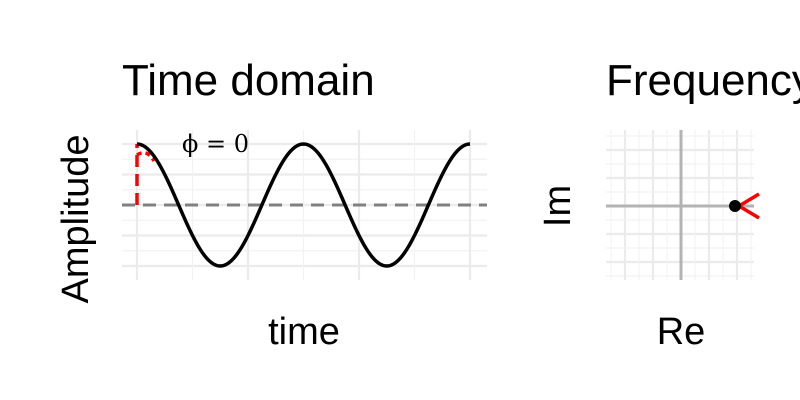 The width and height of the screenshot is (800, 400). I want to click on time-y-axis-label: Amplitude, so click(76, 219).